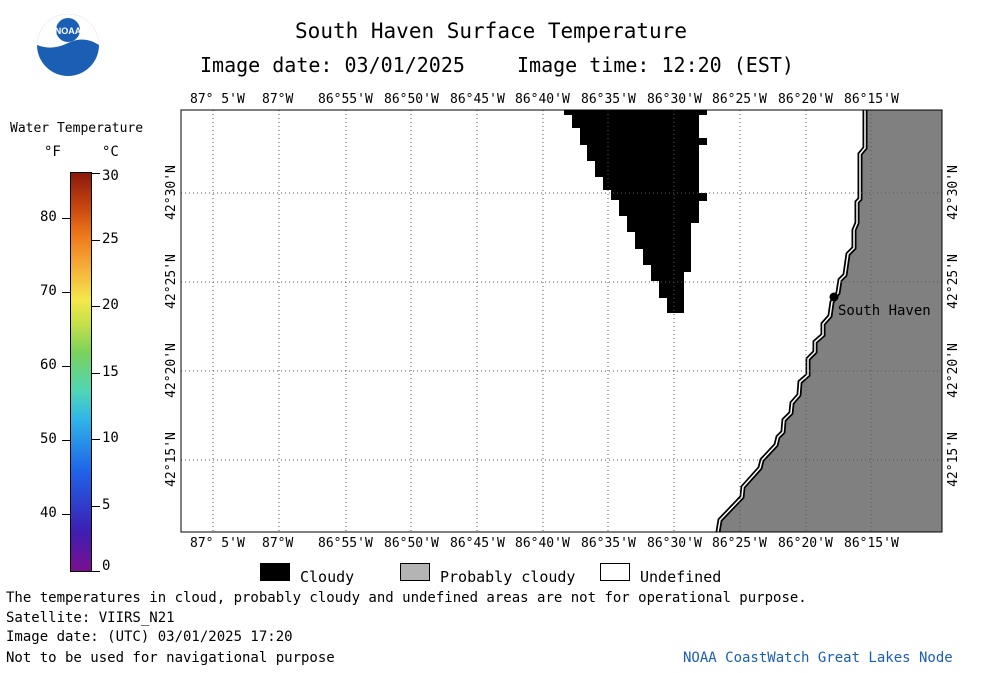 The width and height of the screenshot is (982, 673). I want to click on legend-label-undefined: Undefined, so click(681, 577).